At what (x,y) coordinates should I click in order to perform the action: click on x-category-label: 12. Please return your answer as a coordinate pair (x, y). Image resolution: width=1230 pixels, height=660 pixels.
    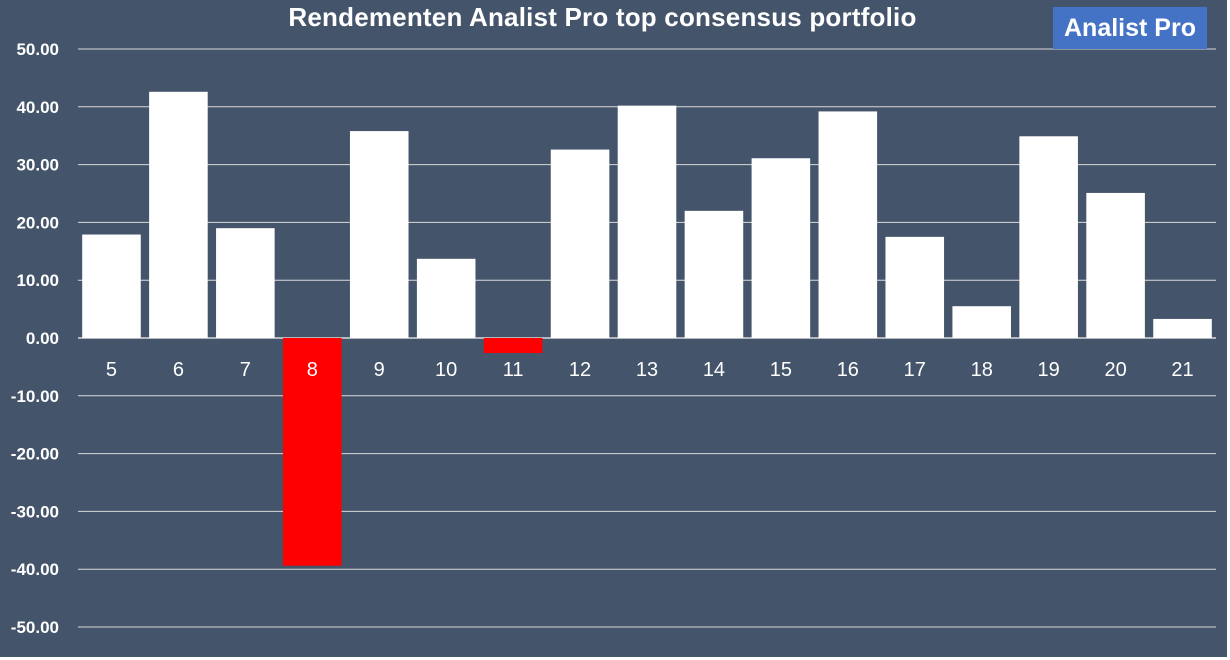
    Looking at the image, I should click on (580, 370).